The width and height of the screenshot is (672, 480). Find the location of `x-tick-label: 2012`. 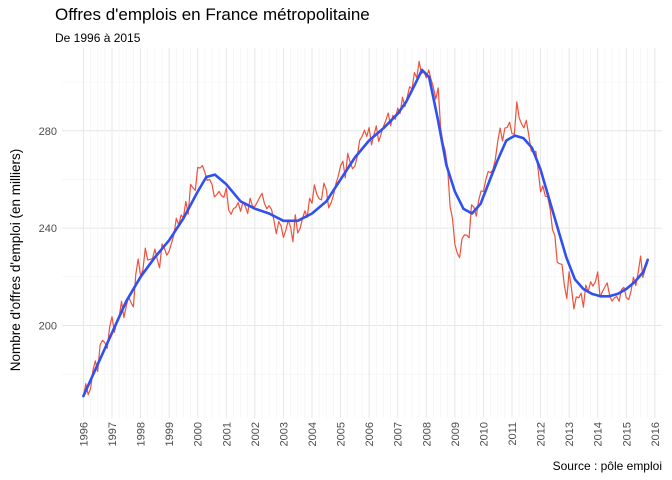

x-tick-label: 2012 is located at coordinates (542, 434).